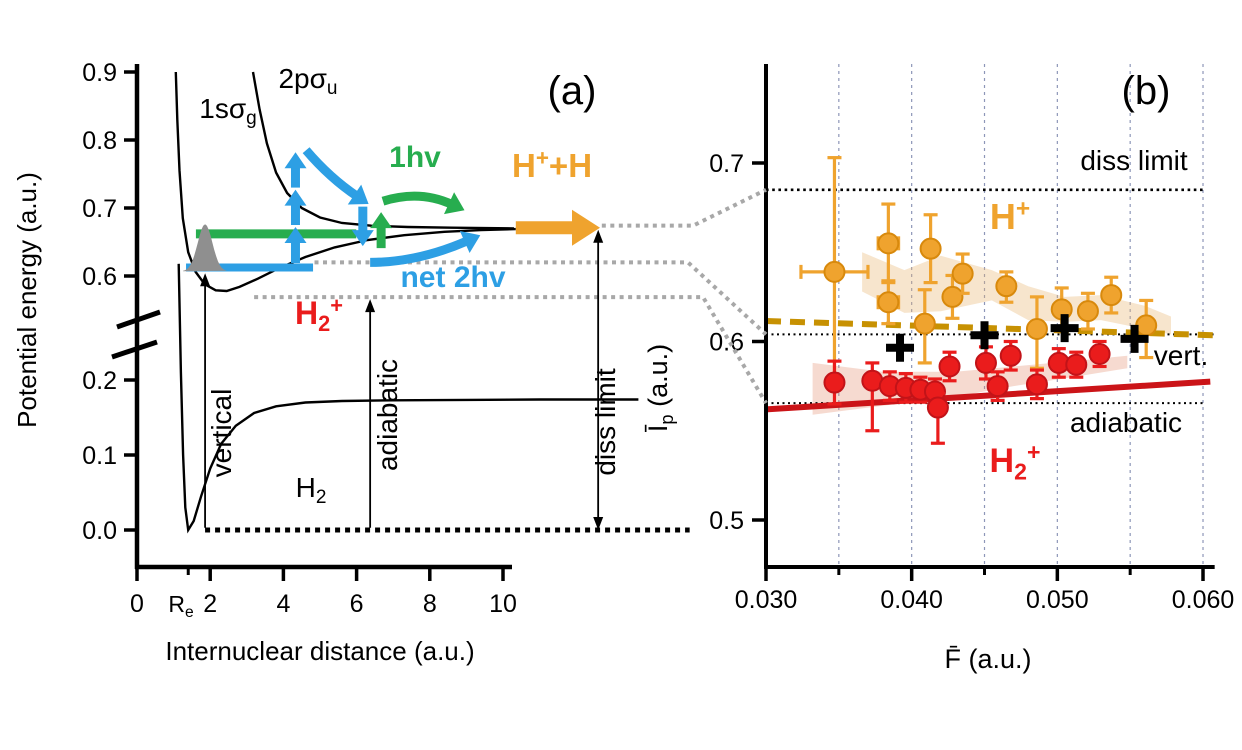 The height and width of the screenshot is (750, 1242). I want to click on label-diss-limit-a: diss limit, so click(605, 422).